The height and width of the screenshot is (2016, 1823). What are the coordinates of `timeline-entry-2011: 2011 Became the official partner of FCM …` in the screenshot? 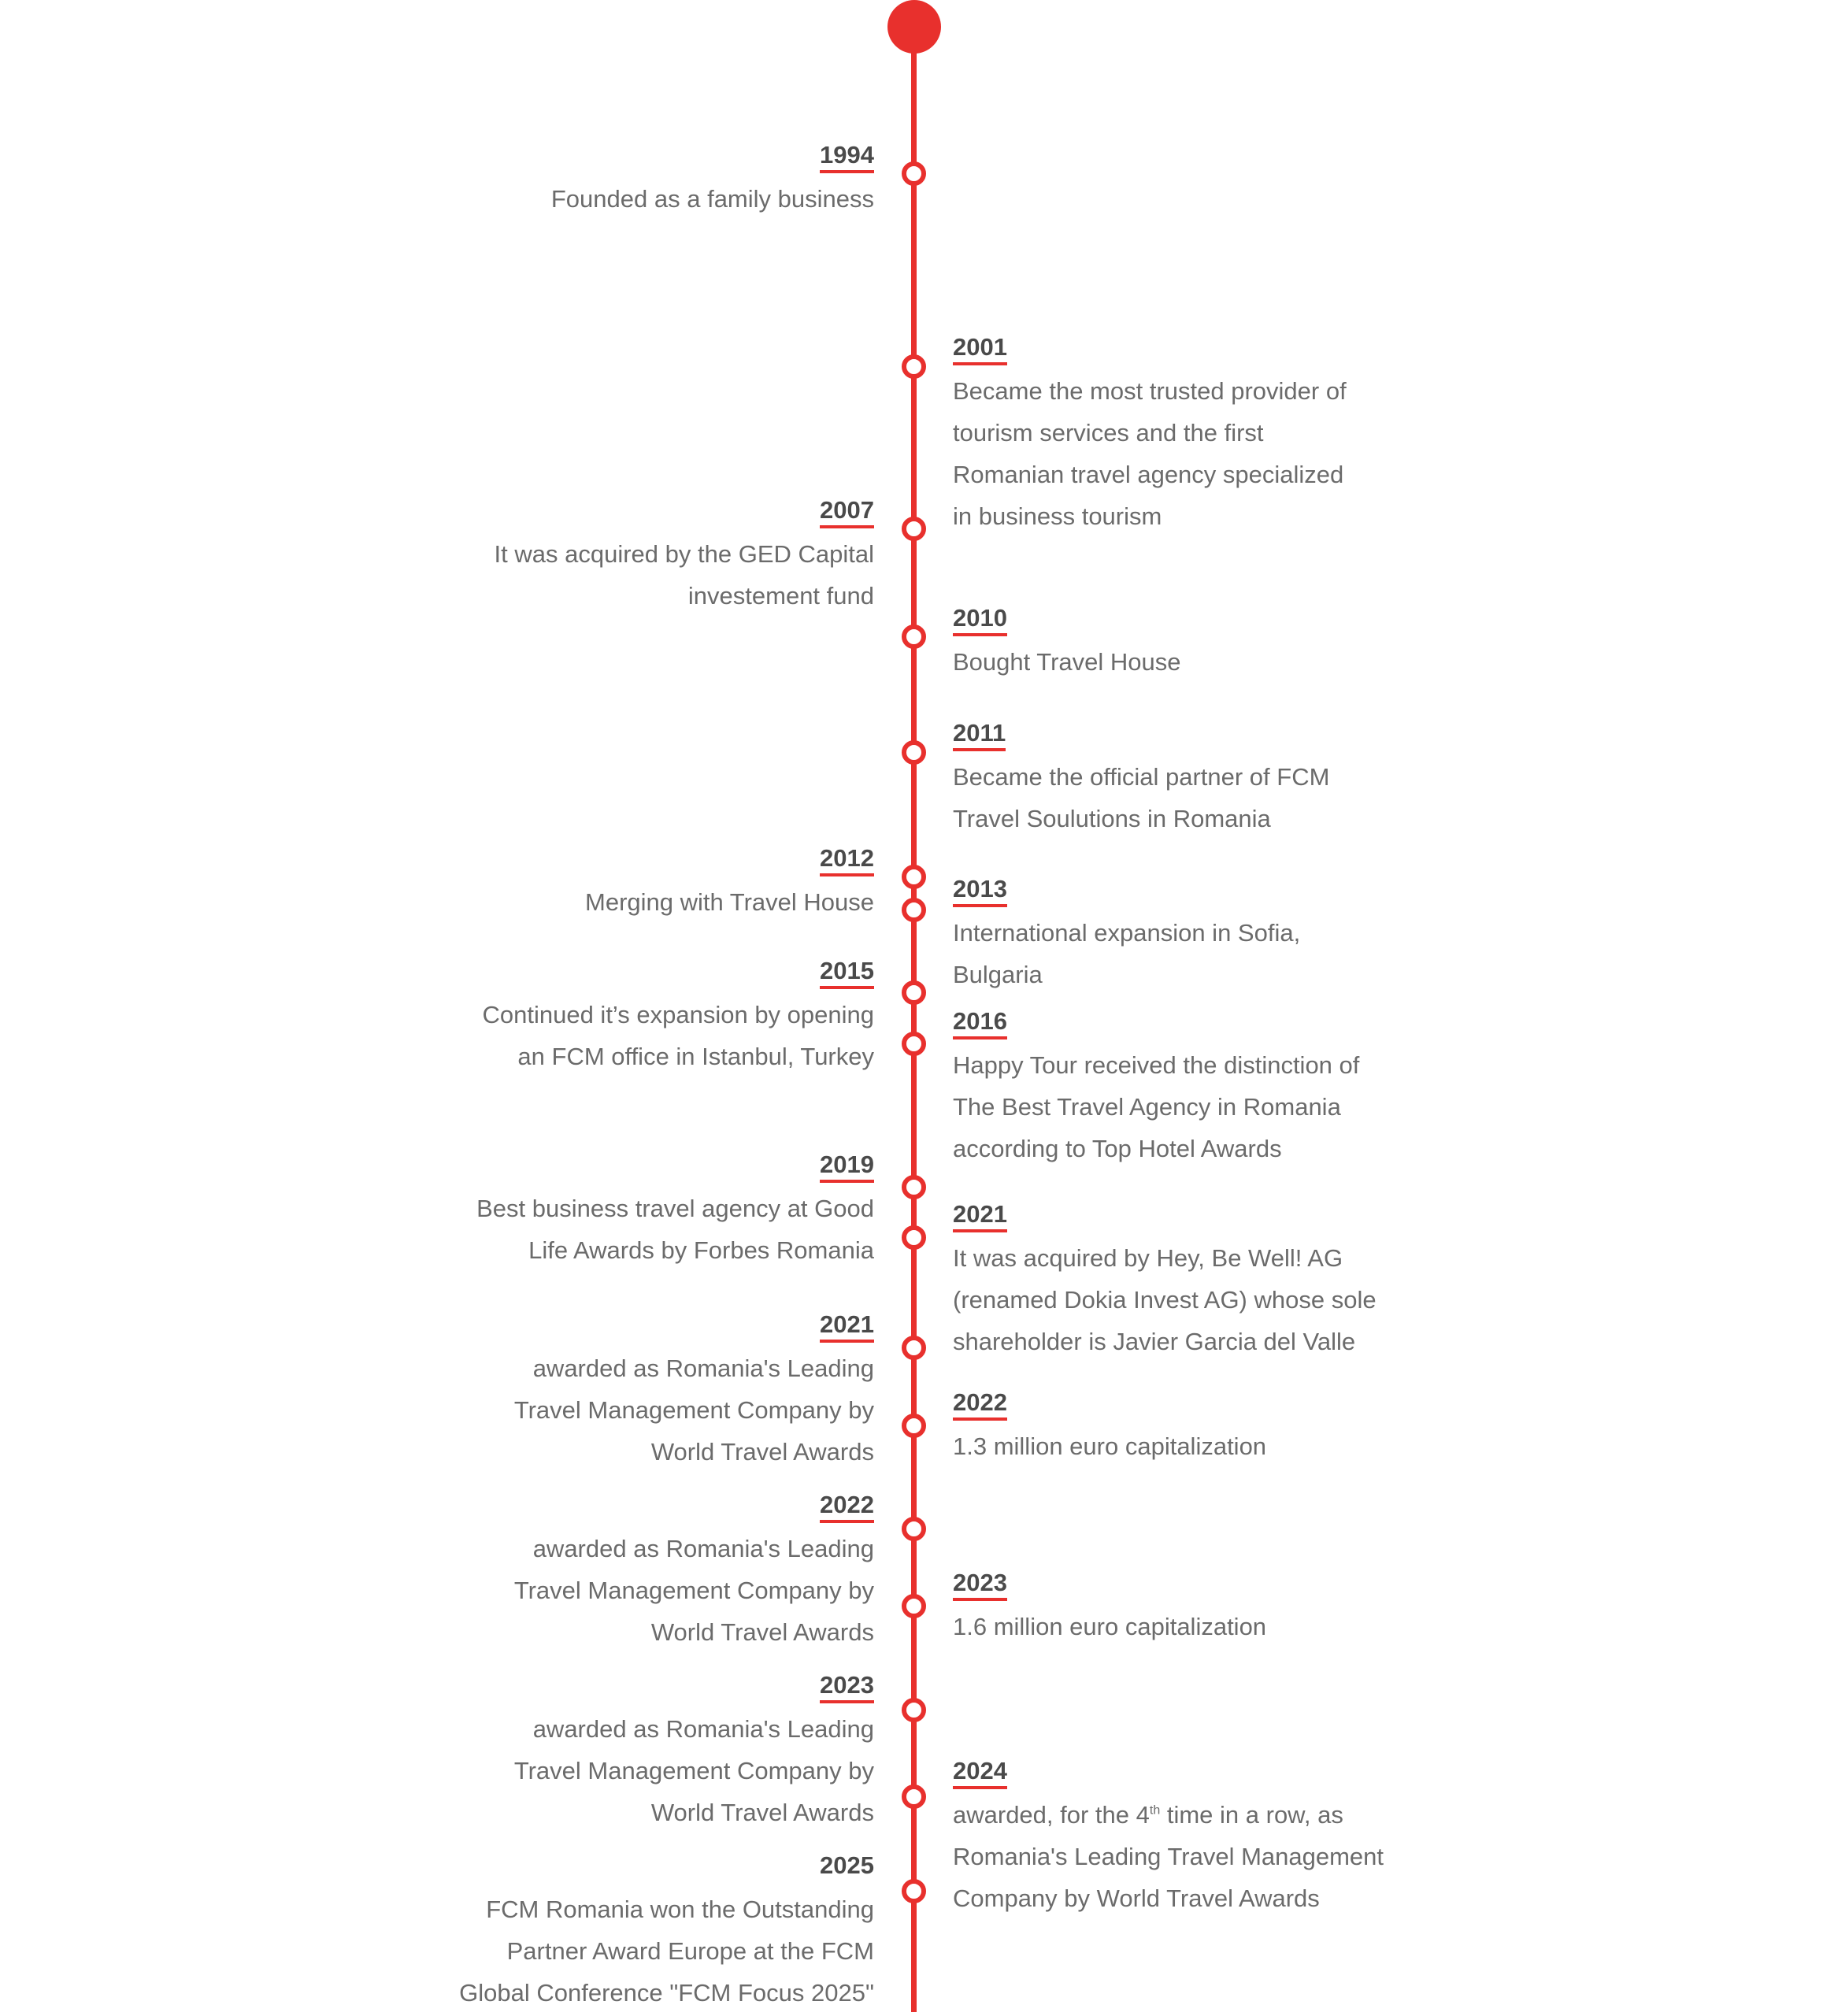 It's located at (1197, 779).